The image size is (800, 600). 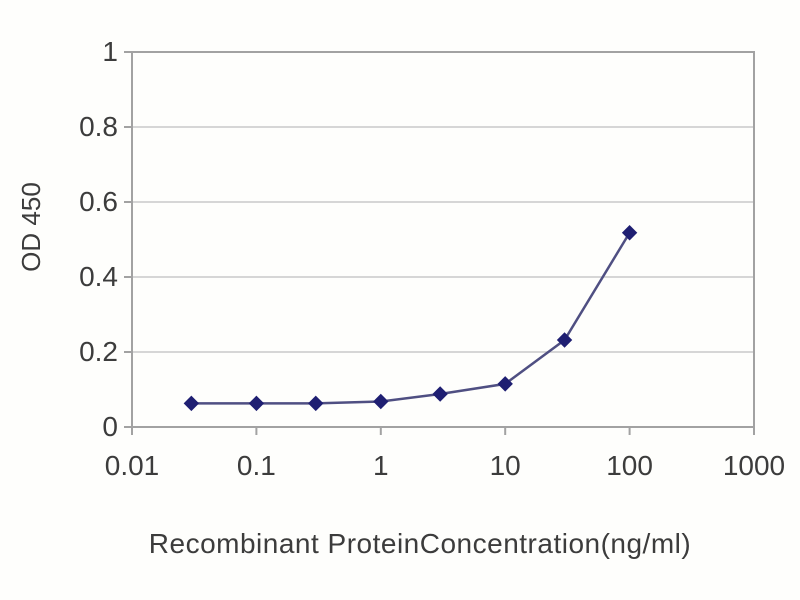 I want to click on x-tick-label: 1, so click(x=381, y=465).